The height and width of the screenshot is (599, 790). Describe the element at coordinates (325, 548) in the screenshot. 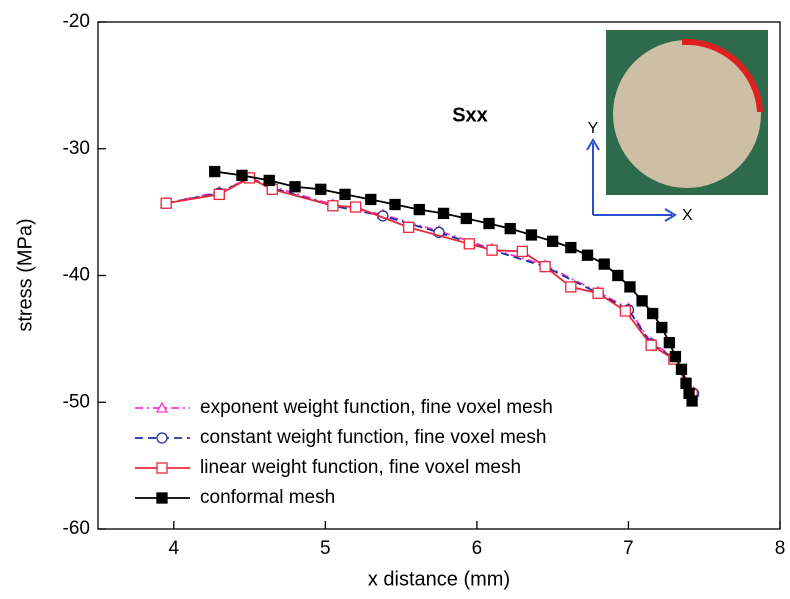

I see `x-tick-label: 5` at that location.